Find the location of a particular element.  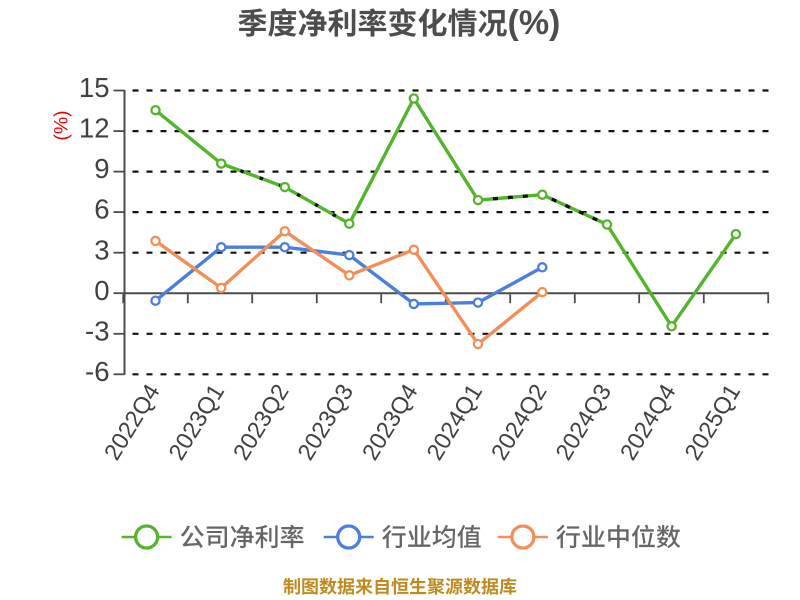

svg-text: -3 is located at coordinates (97, 330).